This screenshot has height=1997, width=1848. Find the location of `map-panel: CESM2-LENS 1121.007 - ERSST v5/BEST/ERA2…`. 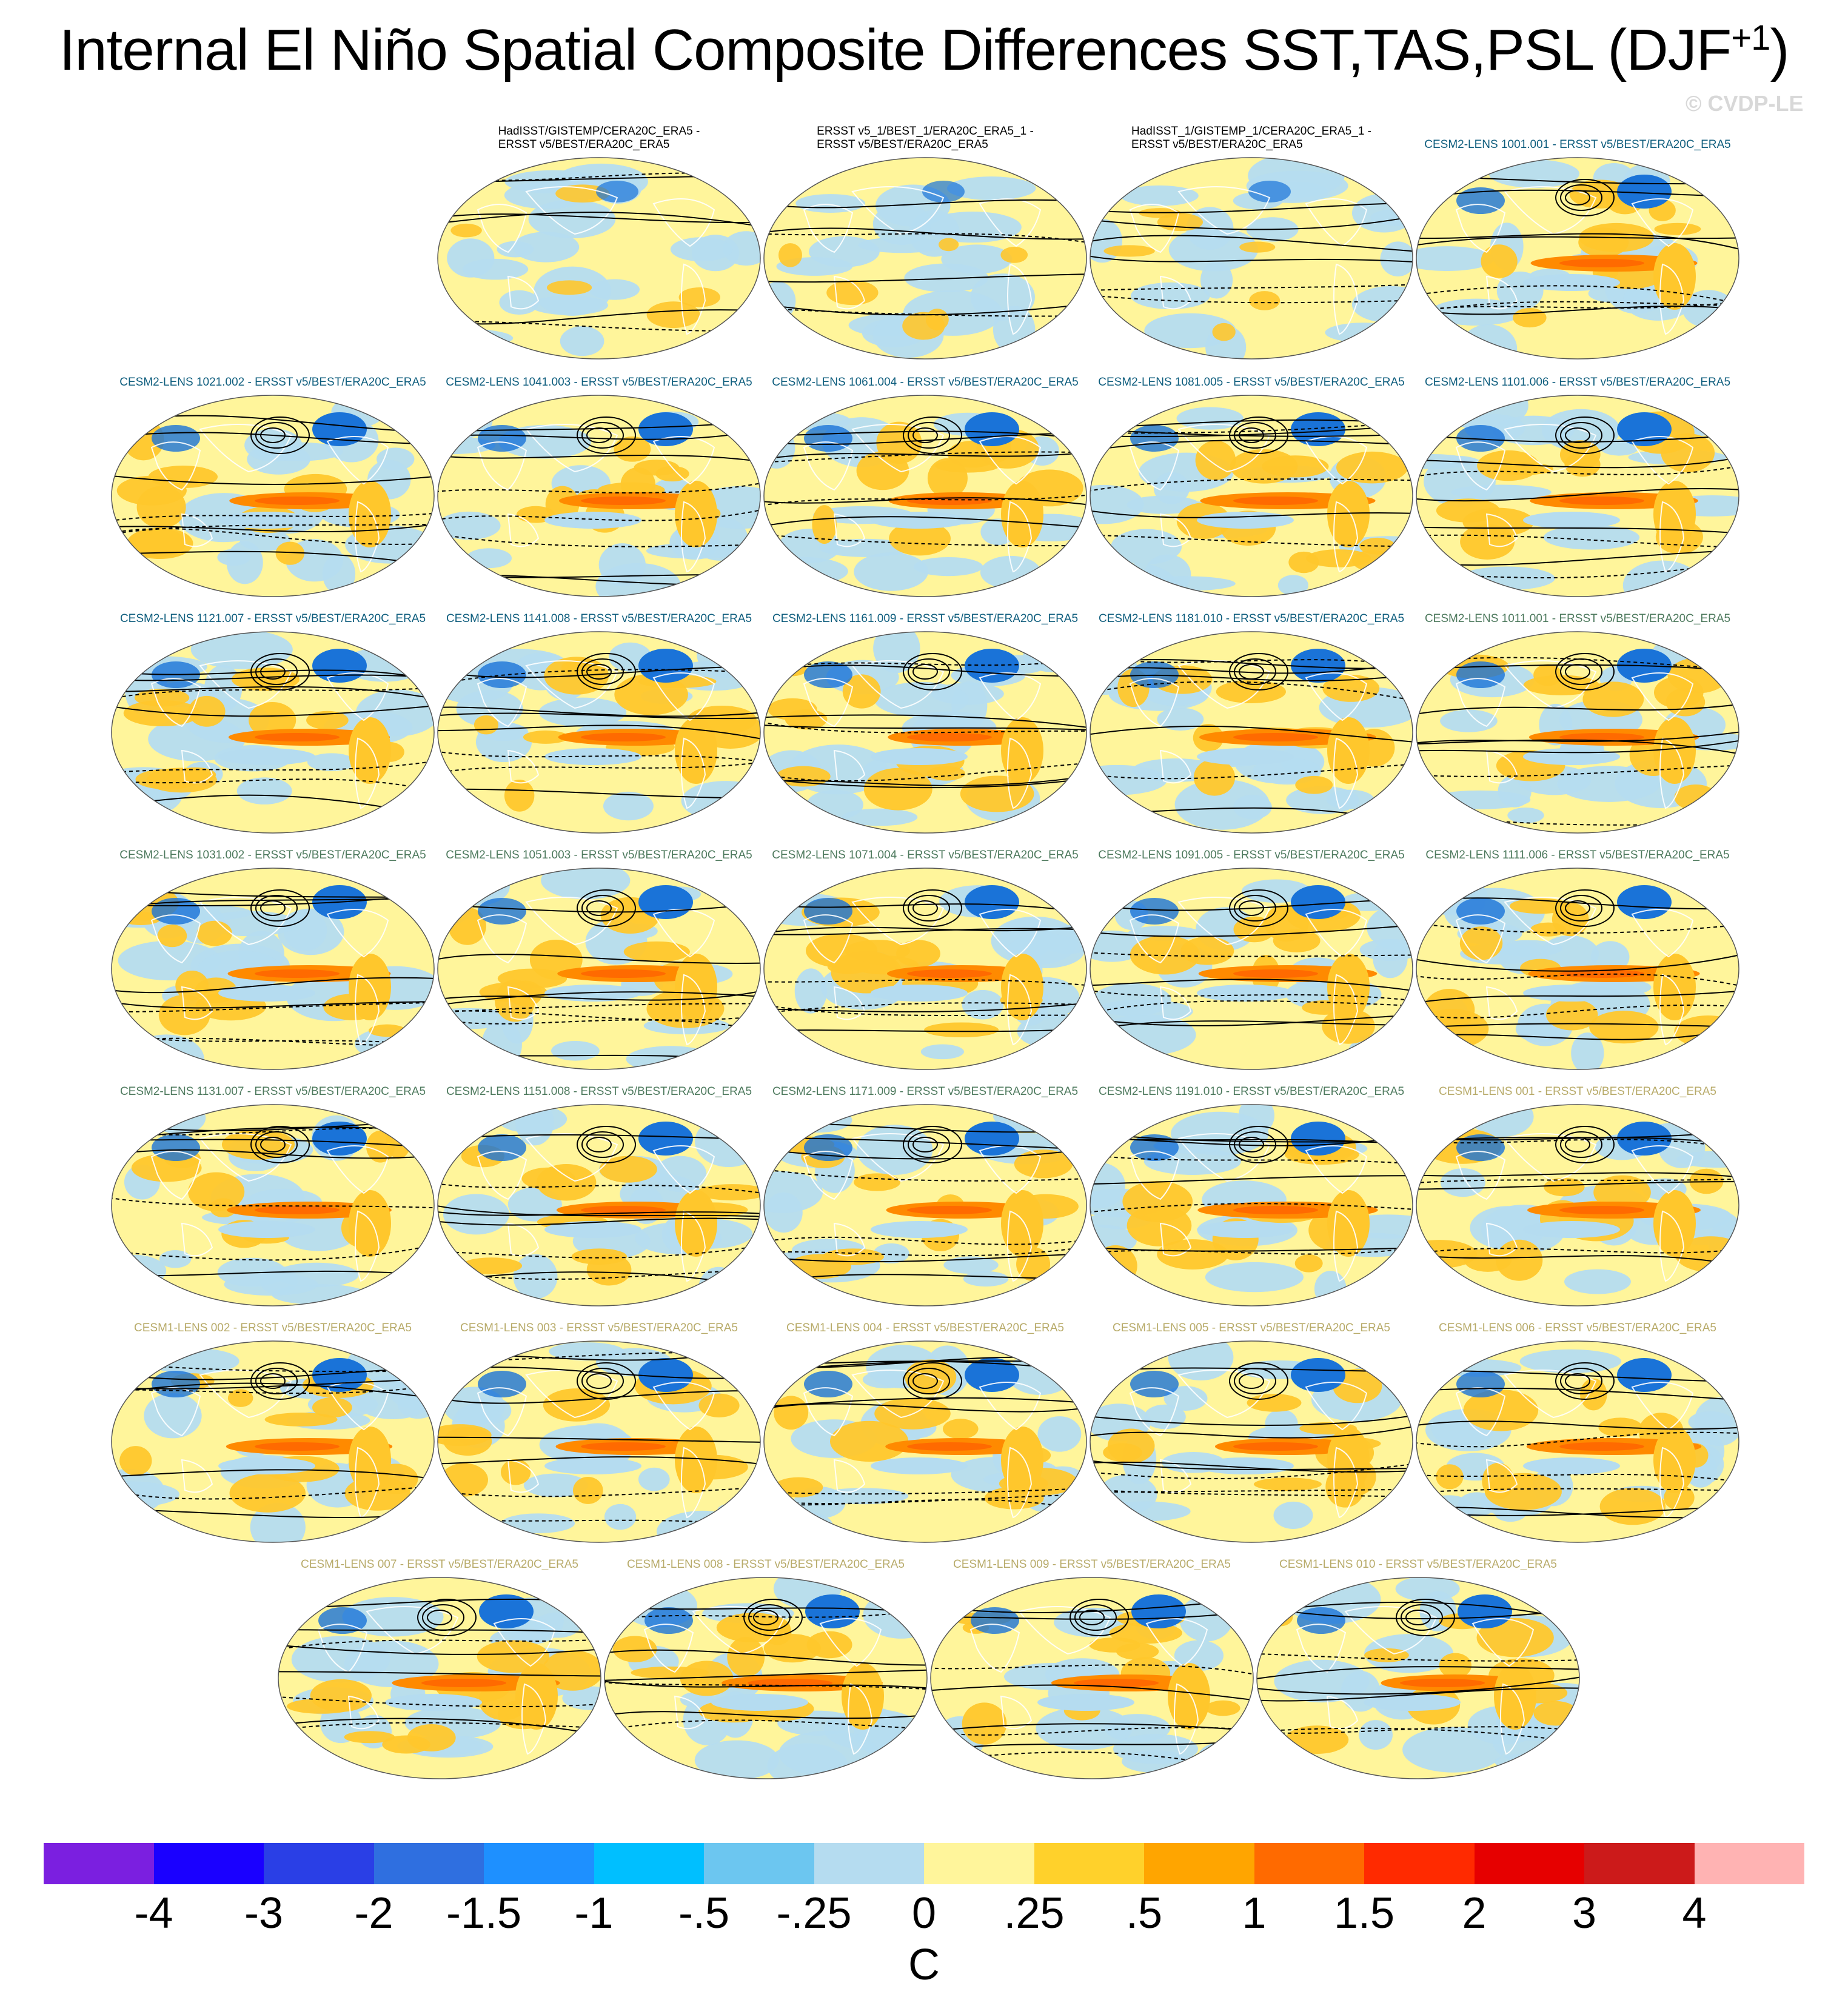

map-panel: CESM2-LENS 1121.007 - ERSST v5/BEST/ERA2… is located at coordinates (273, 713).